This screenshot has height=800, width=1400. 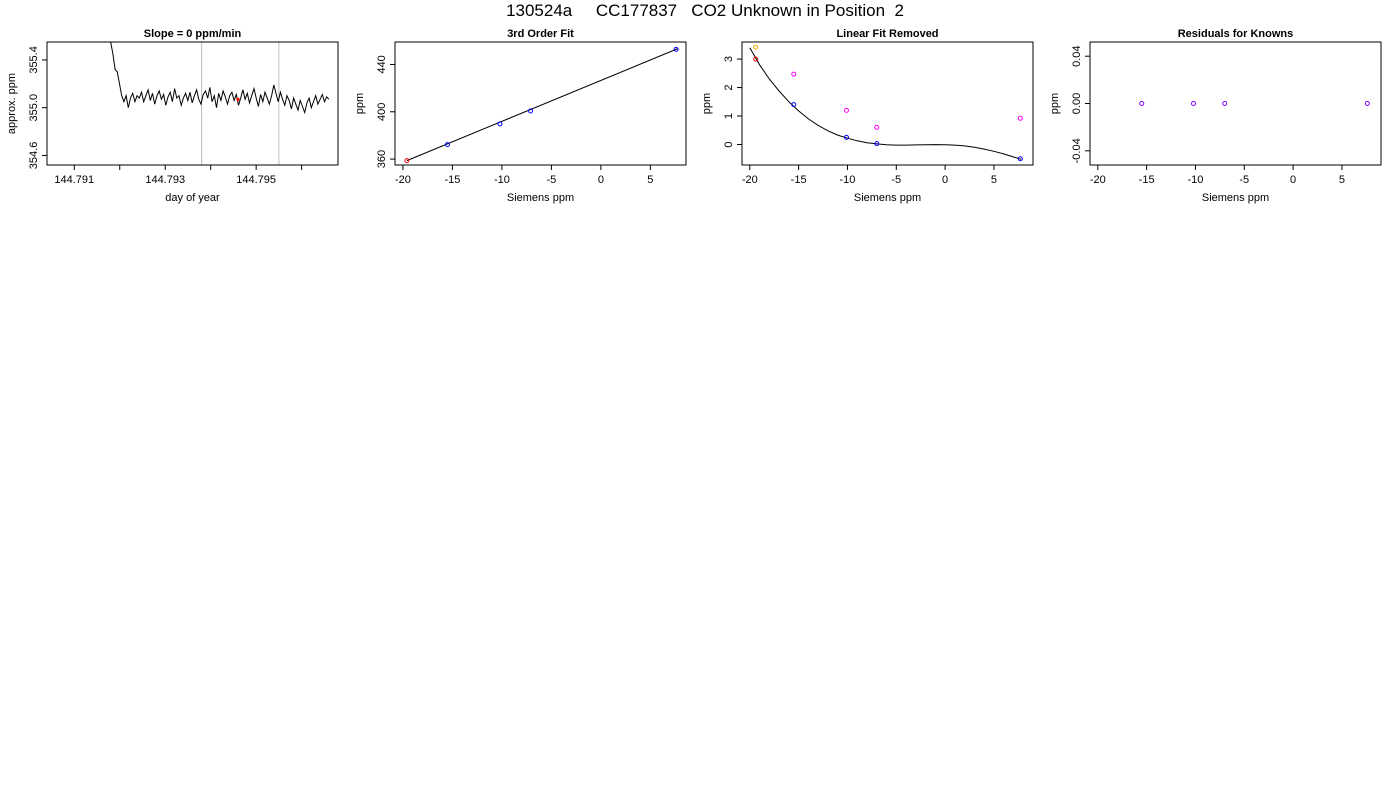 I want to click on y-tick-label: 400, so click(x=382, y=112).